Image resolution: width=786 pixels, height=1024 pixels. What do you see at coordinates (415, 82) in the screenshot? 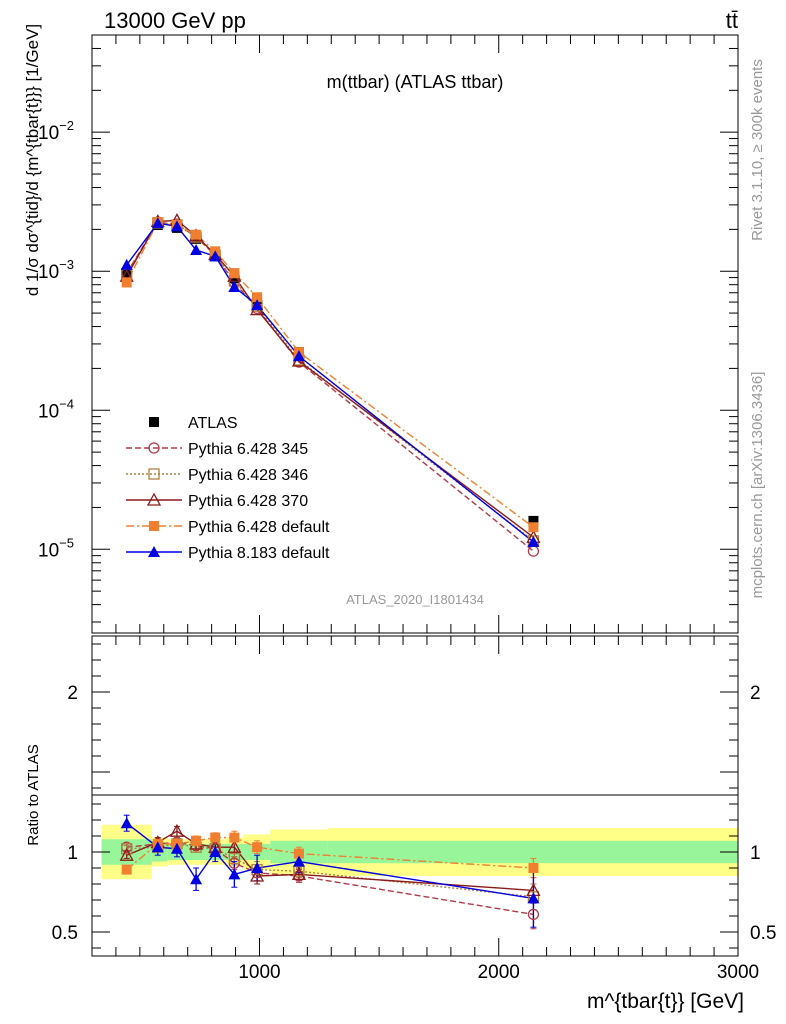
I see `plot-title: m(ttbar) (ATLAS ttbar)` at bounding box center [415, 82].